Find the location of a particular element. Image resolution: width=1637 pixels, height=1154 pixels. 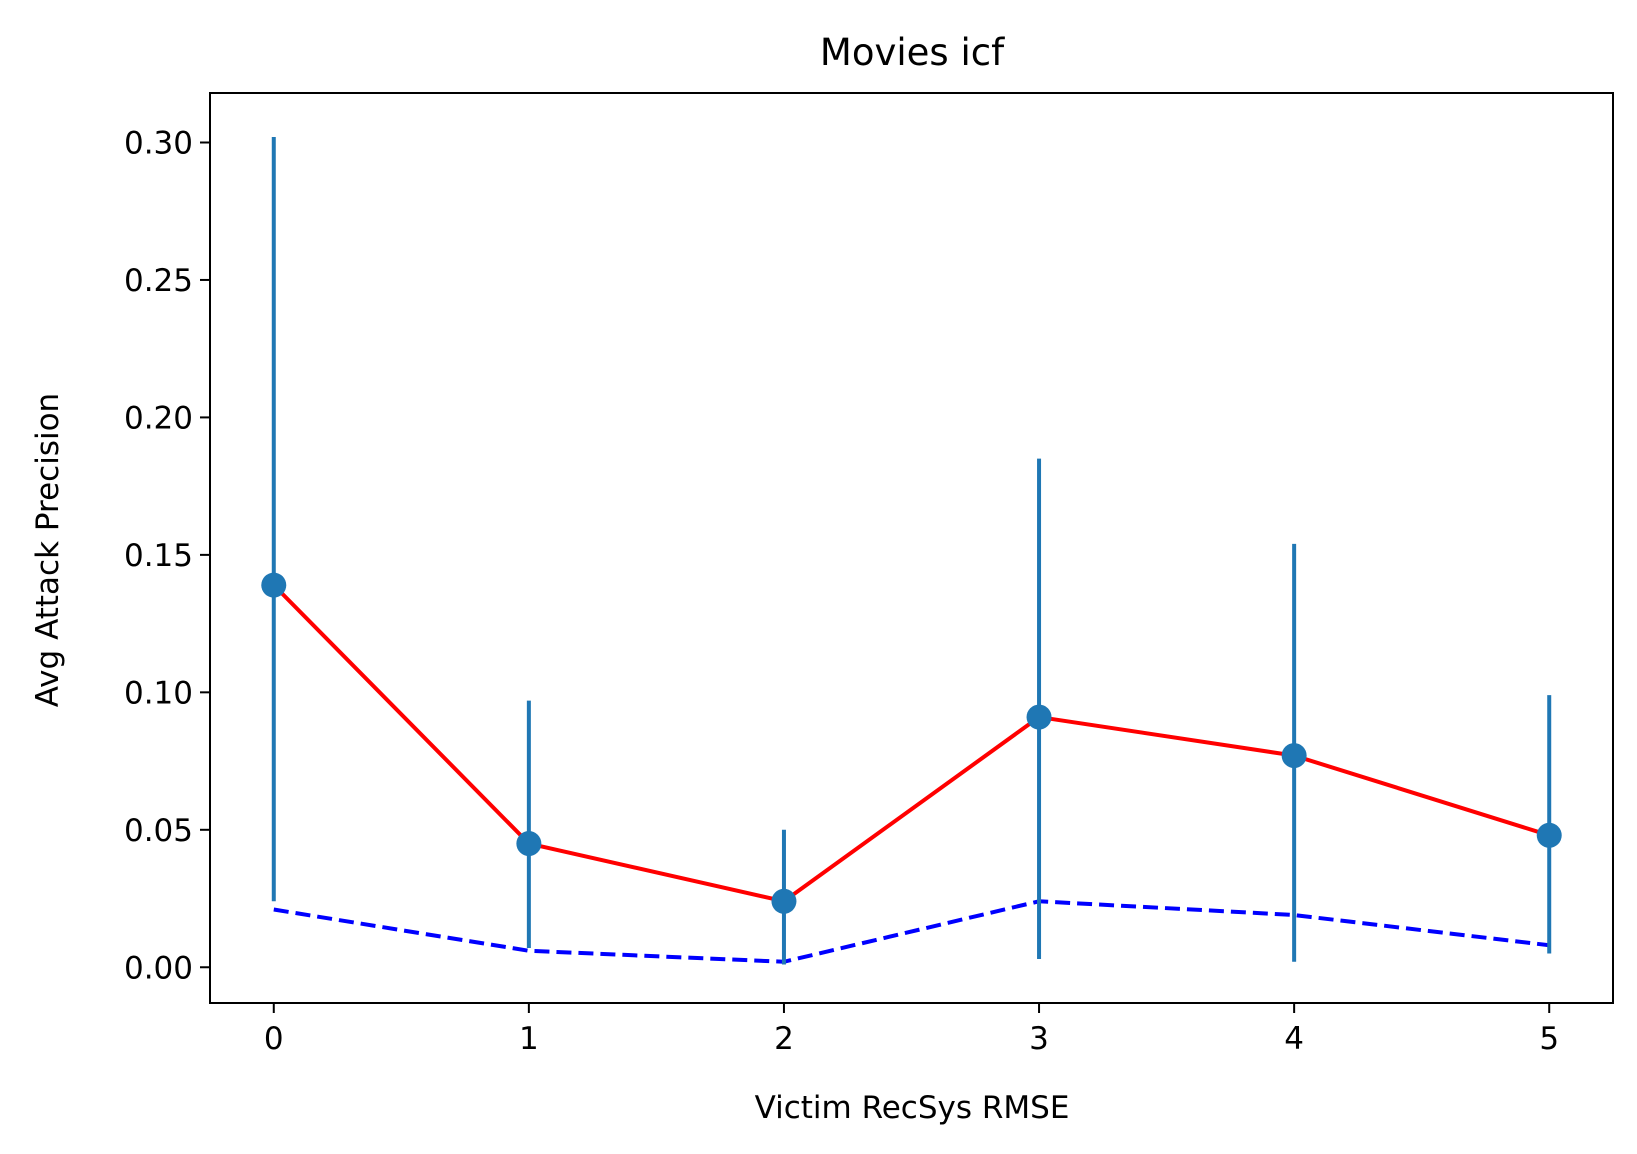

chart-title: Movies icf is located at coordinates (912, 52).